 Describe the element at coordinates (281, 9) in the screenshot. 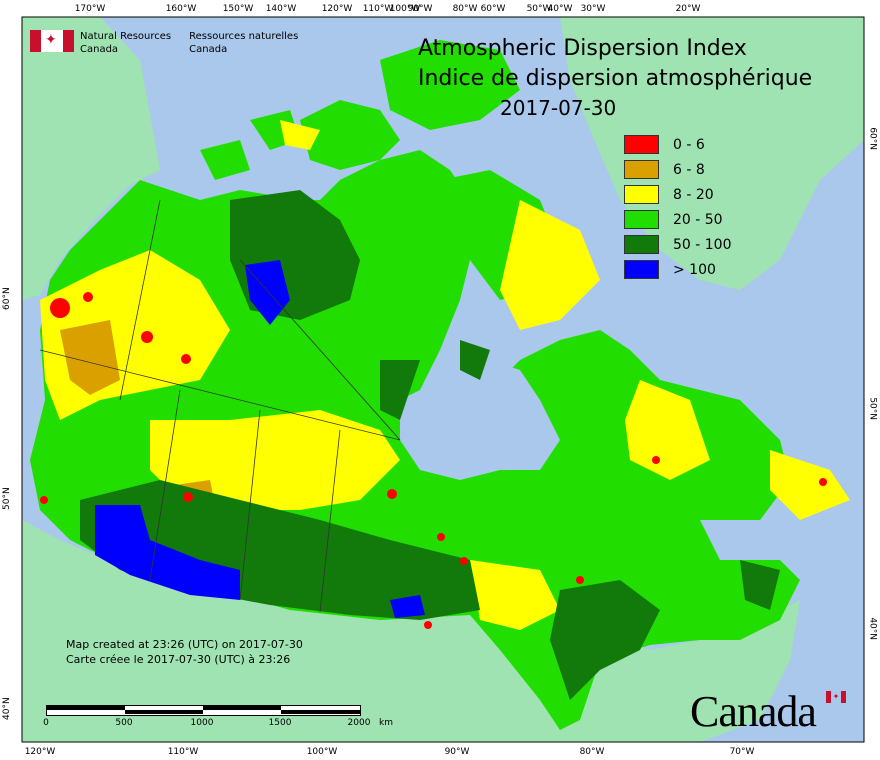

I see `graticule-label: 140°W` at that location.